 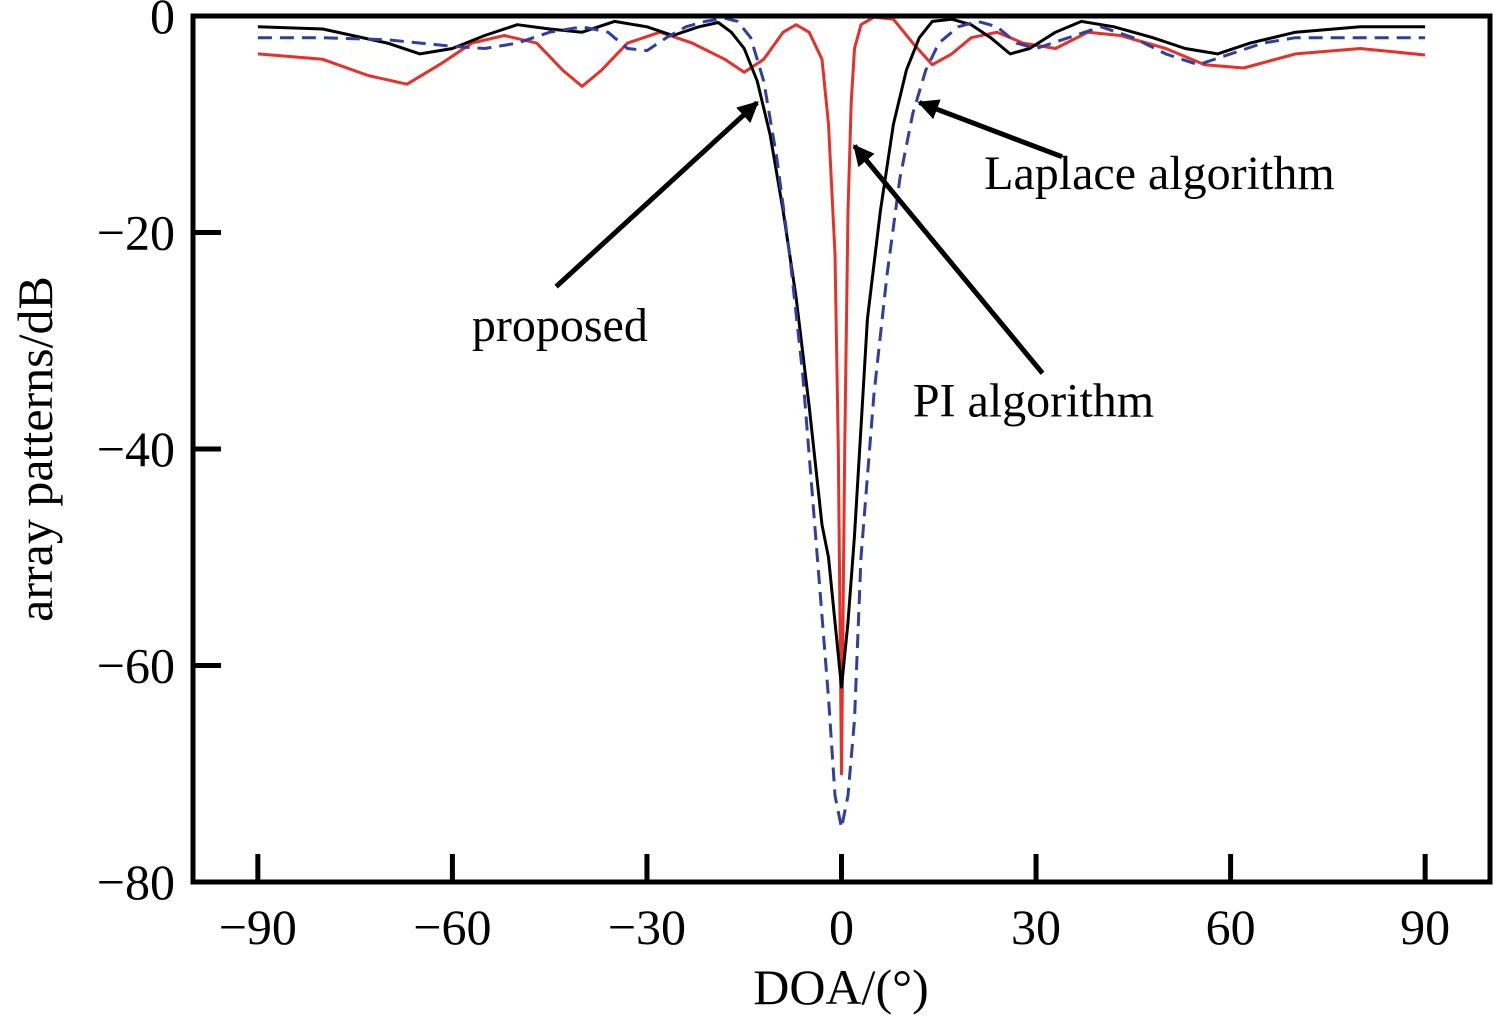 I want to click on annotation-label-laplace-algorithm: Laplace algorithm, so click(x=1159, y=173).